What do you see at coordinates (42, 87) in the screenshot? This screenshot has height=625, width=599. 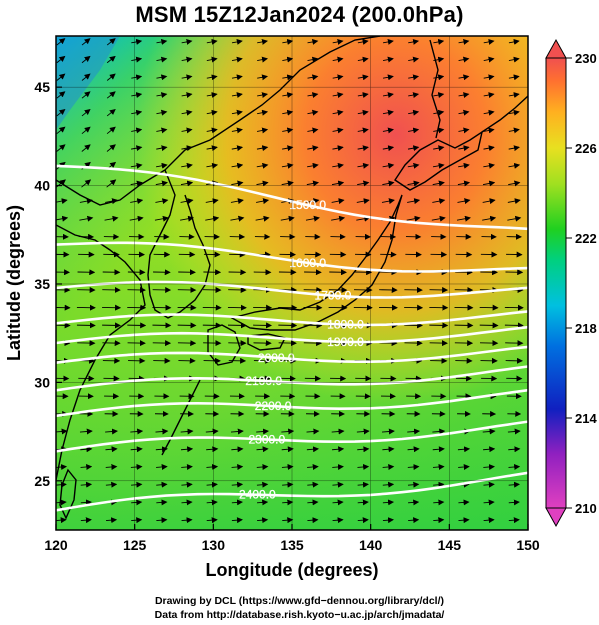 I see `y-tick-label: 45` at bounding box center [42, 87].